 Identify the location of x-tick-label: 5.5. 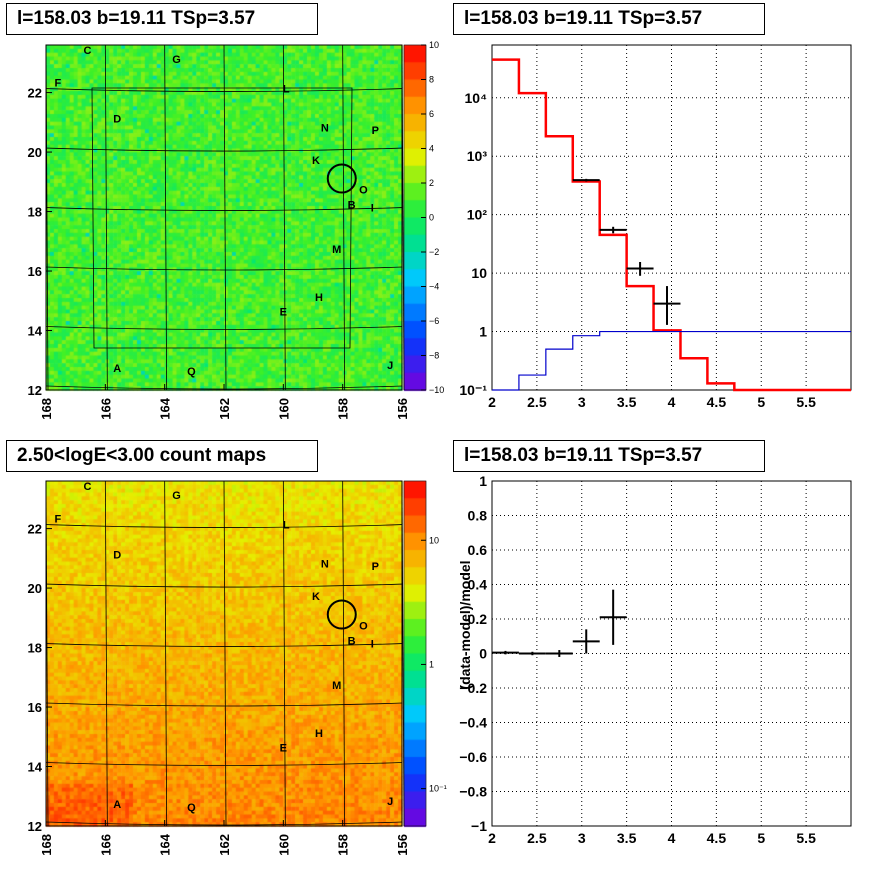
(806, 838).